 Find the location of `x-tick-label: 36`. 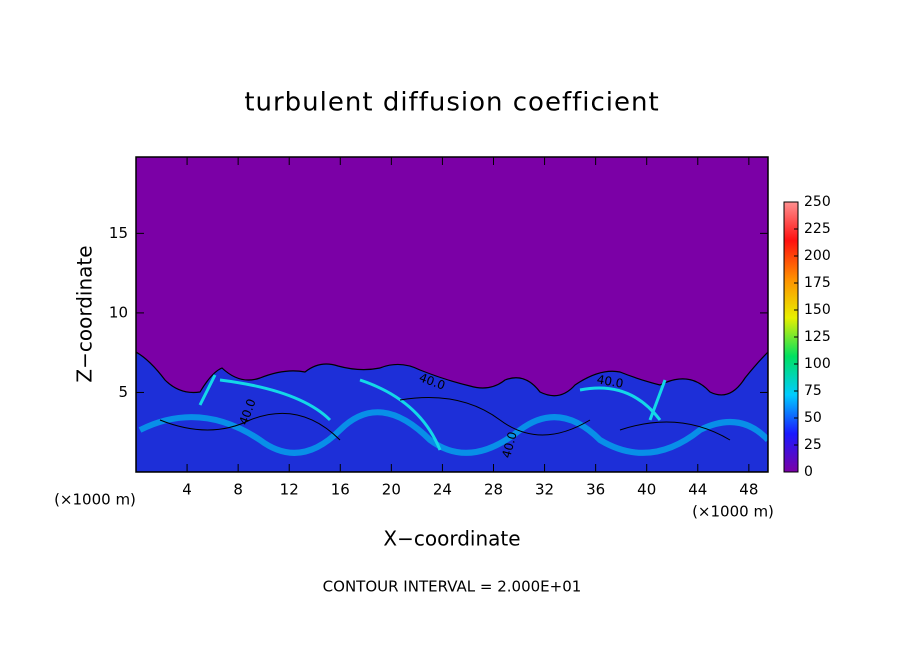

x-tick-label: 36 is located at coordinates (595, 490).